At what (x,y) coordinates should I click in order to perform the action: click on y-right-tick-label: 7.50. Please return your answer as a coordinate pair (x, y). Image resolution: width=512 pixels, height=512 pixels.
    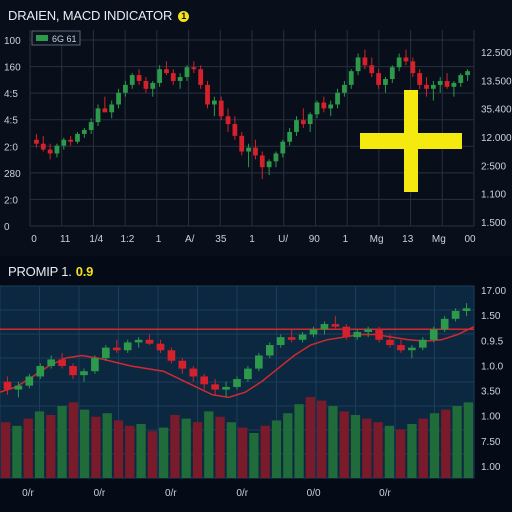
    Looking at the image, I should click on (491, 442).